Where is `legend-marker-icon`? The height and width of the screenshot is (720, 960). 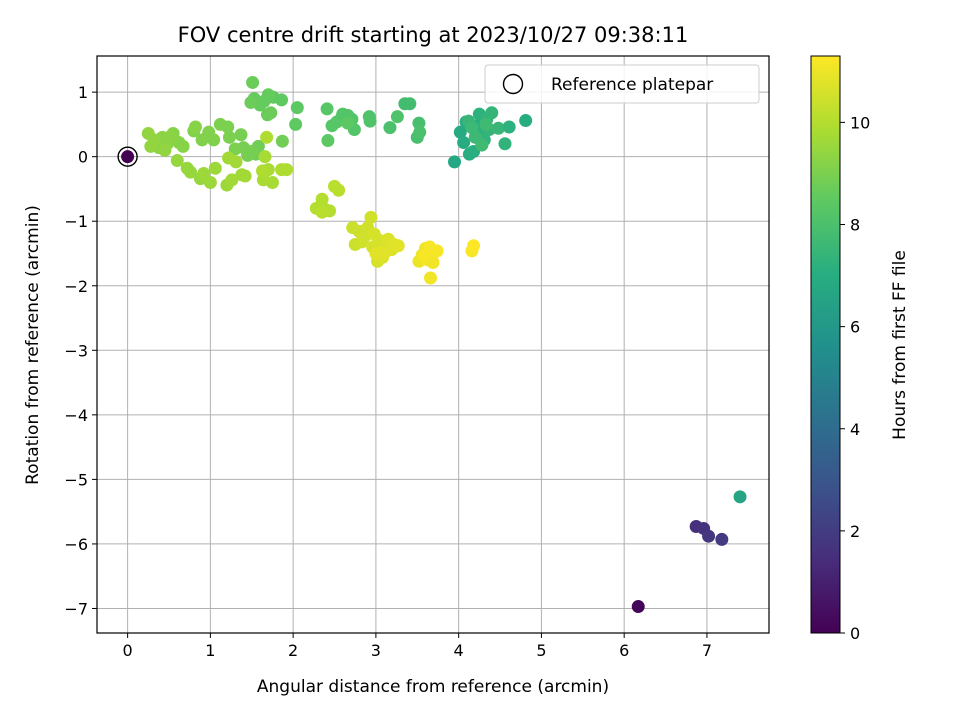 legend-marker-icon is located at coordinates (513, 84).